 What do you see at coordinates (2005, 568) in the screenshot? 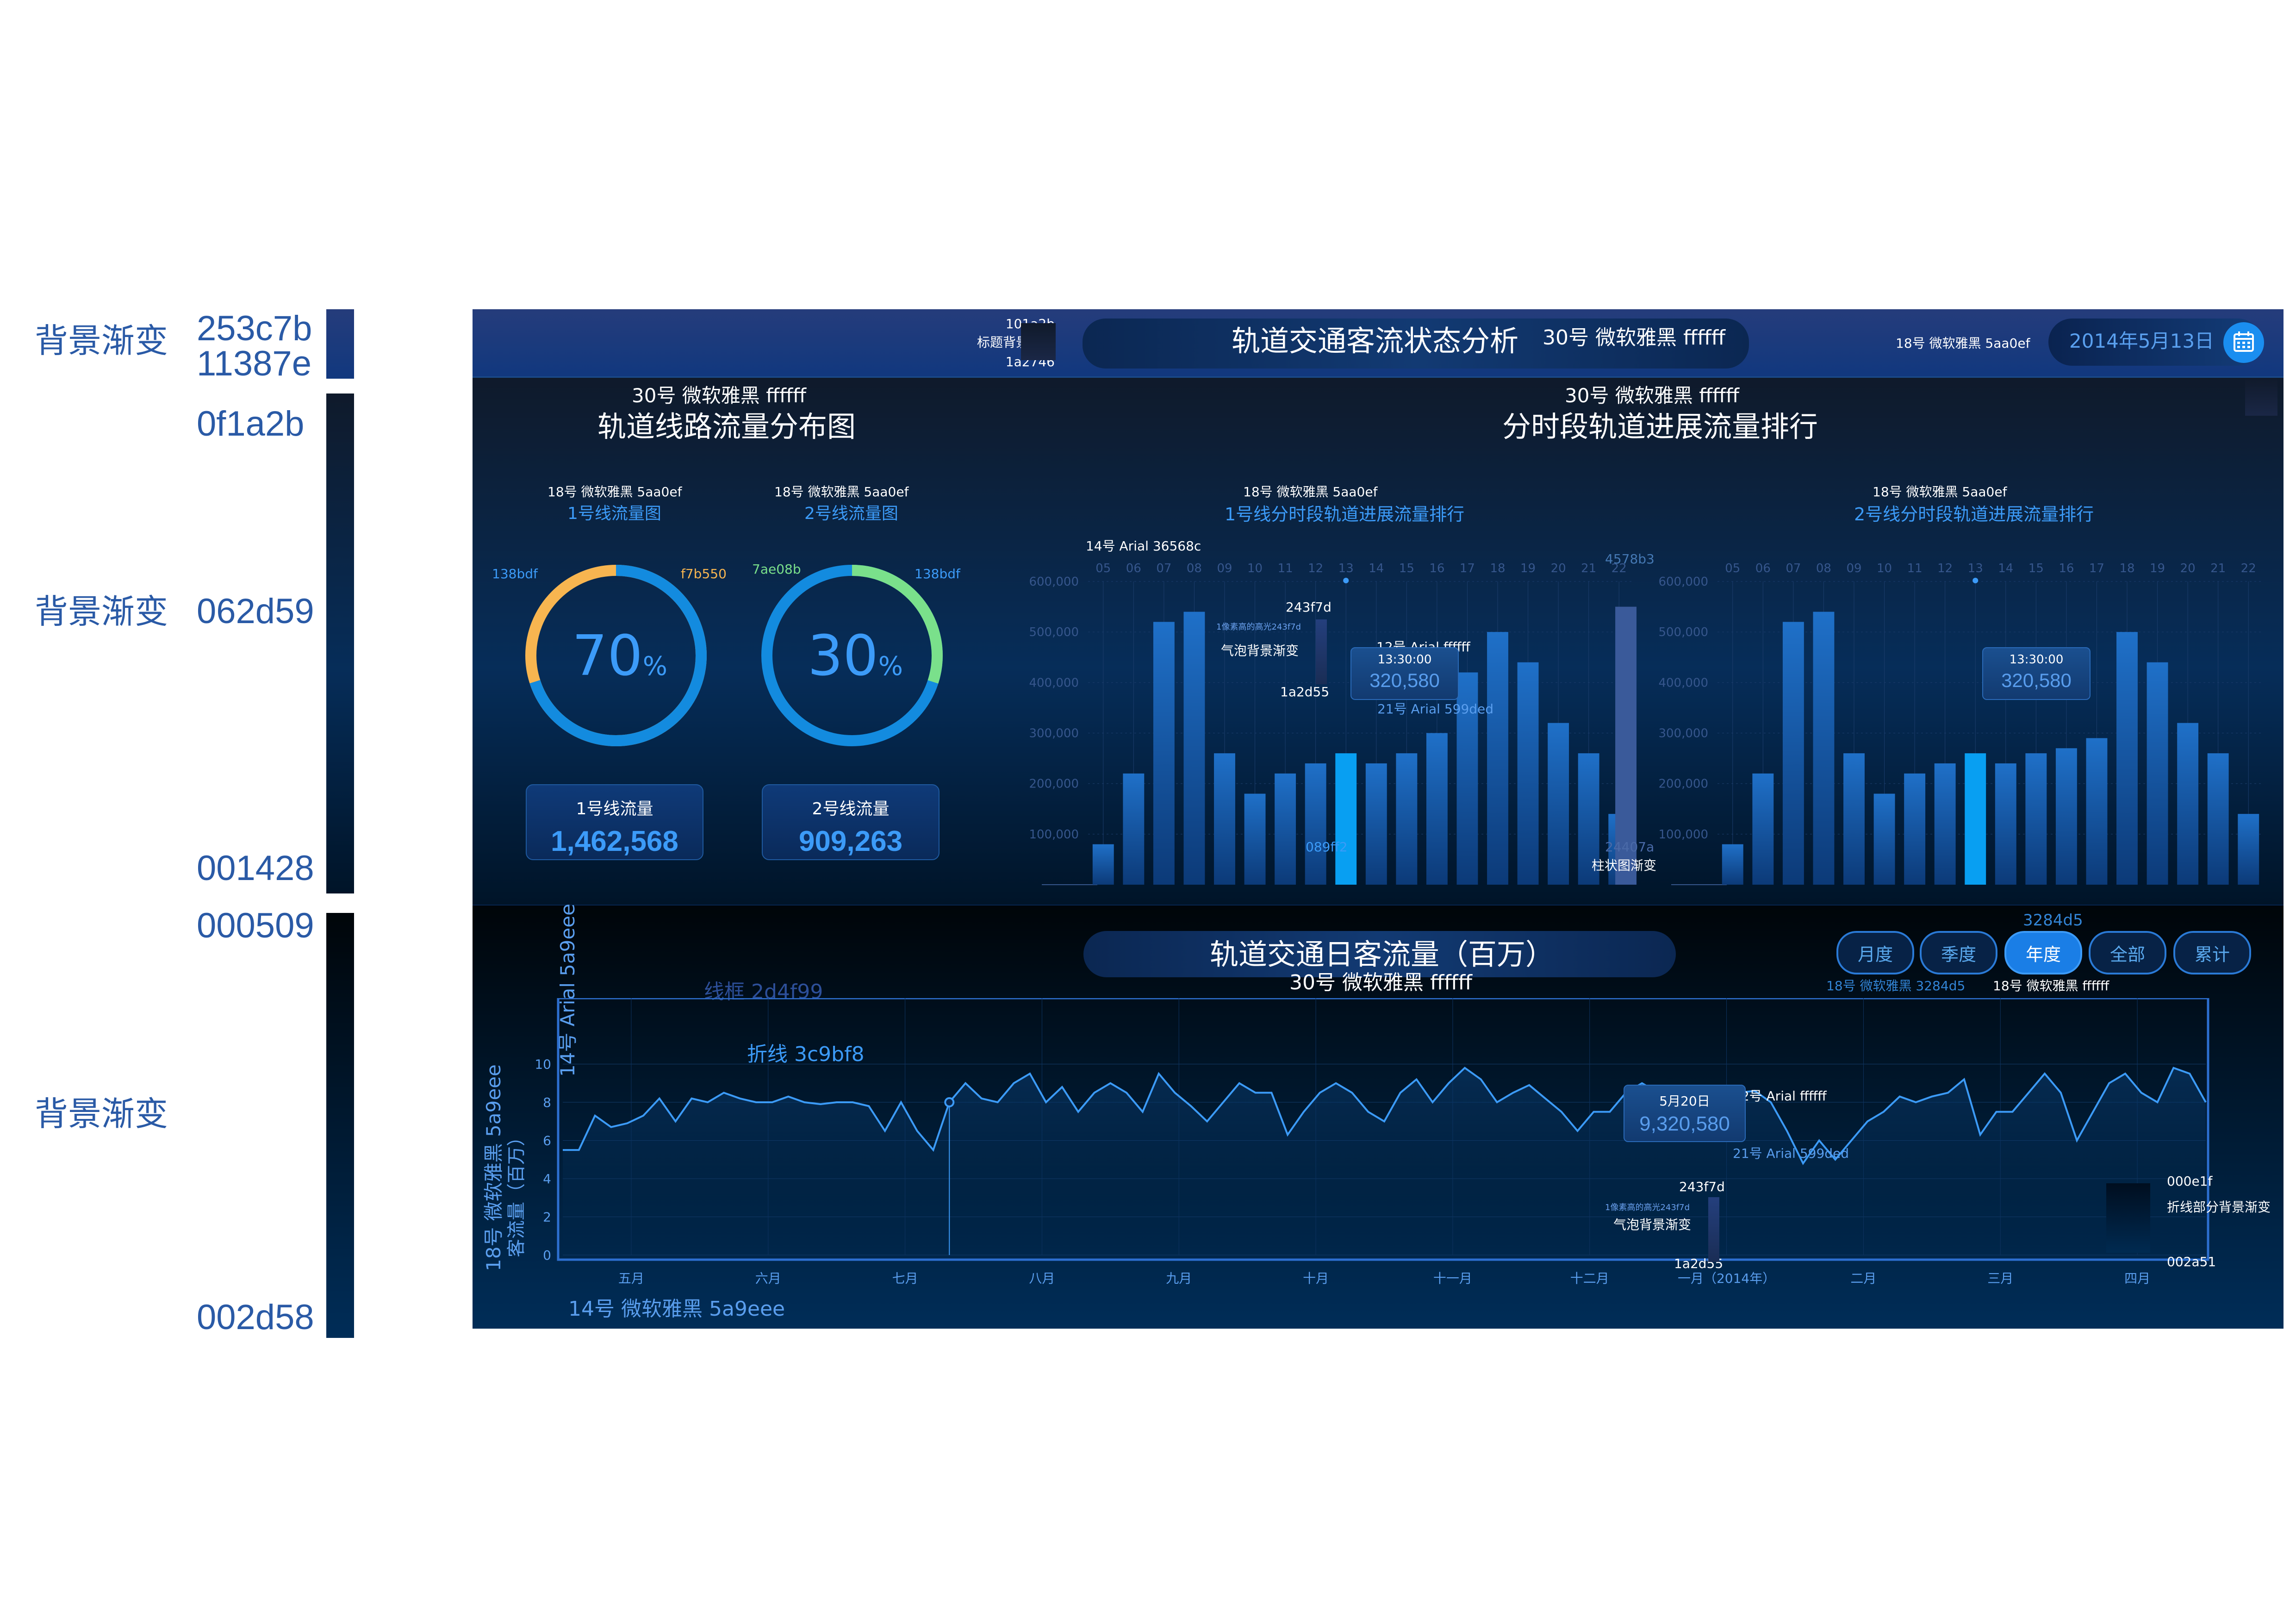
I see `bar2-xtick: 14` at bounding box center [2005, 568].